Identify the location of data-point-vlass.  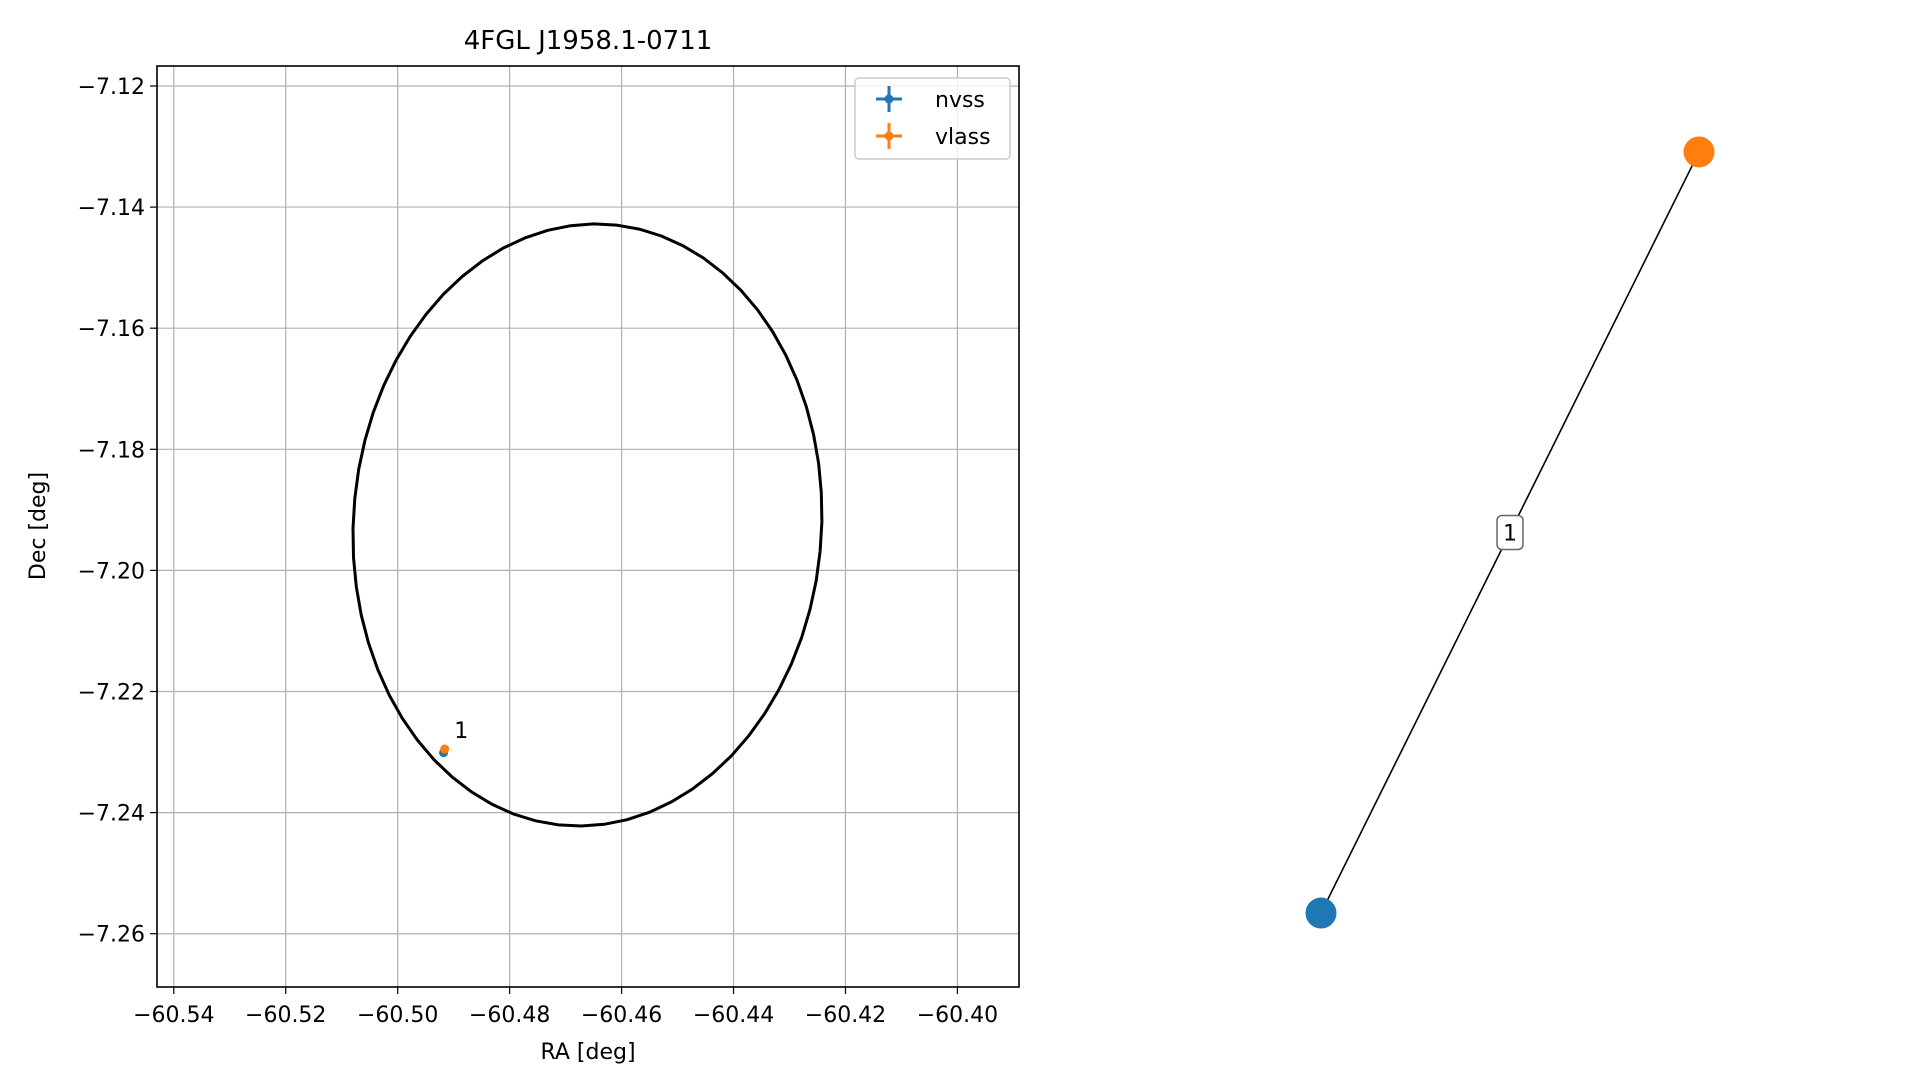
(445, 749).